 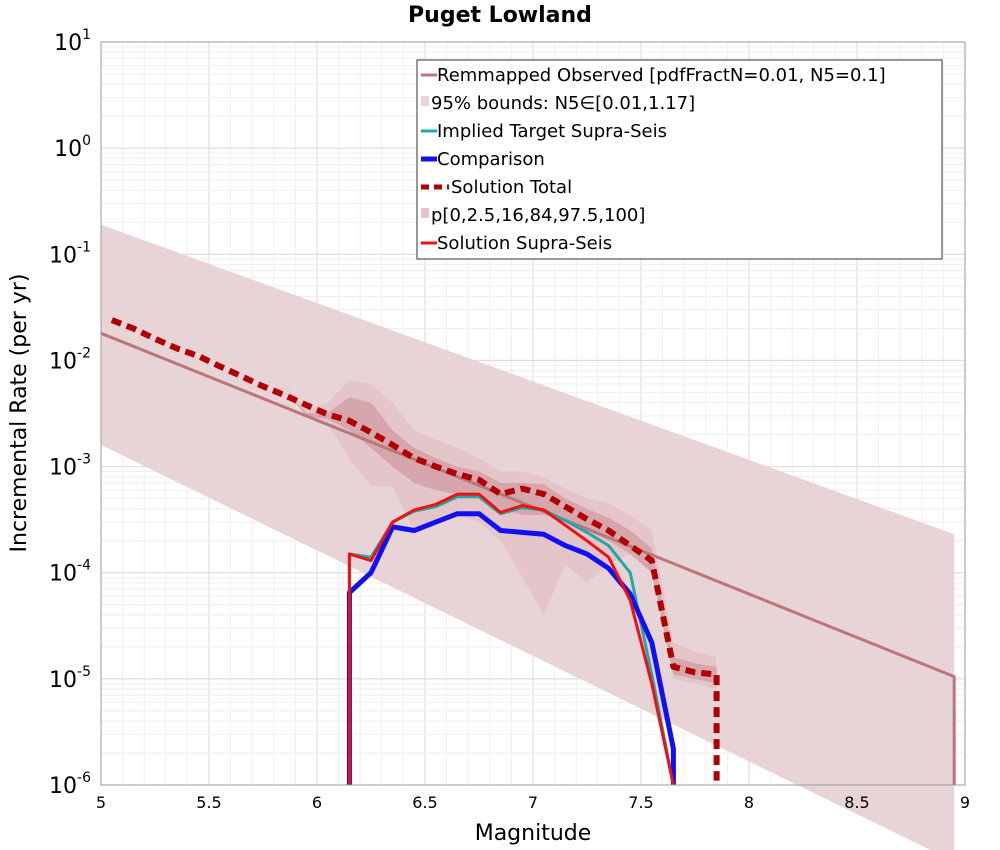 I want to click on solution-supra-line, so click(x=511, y=639).